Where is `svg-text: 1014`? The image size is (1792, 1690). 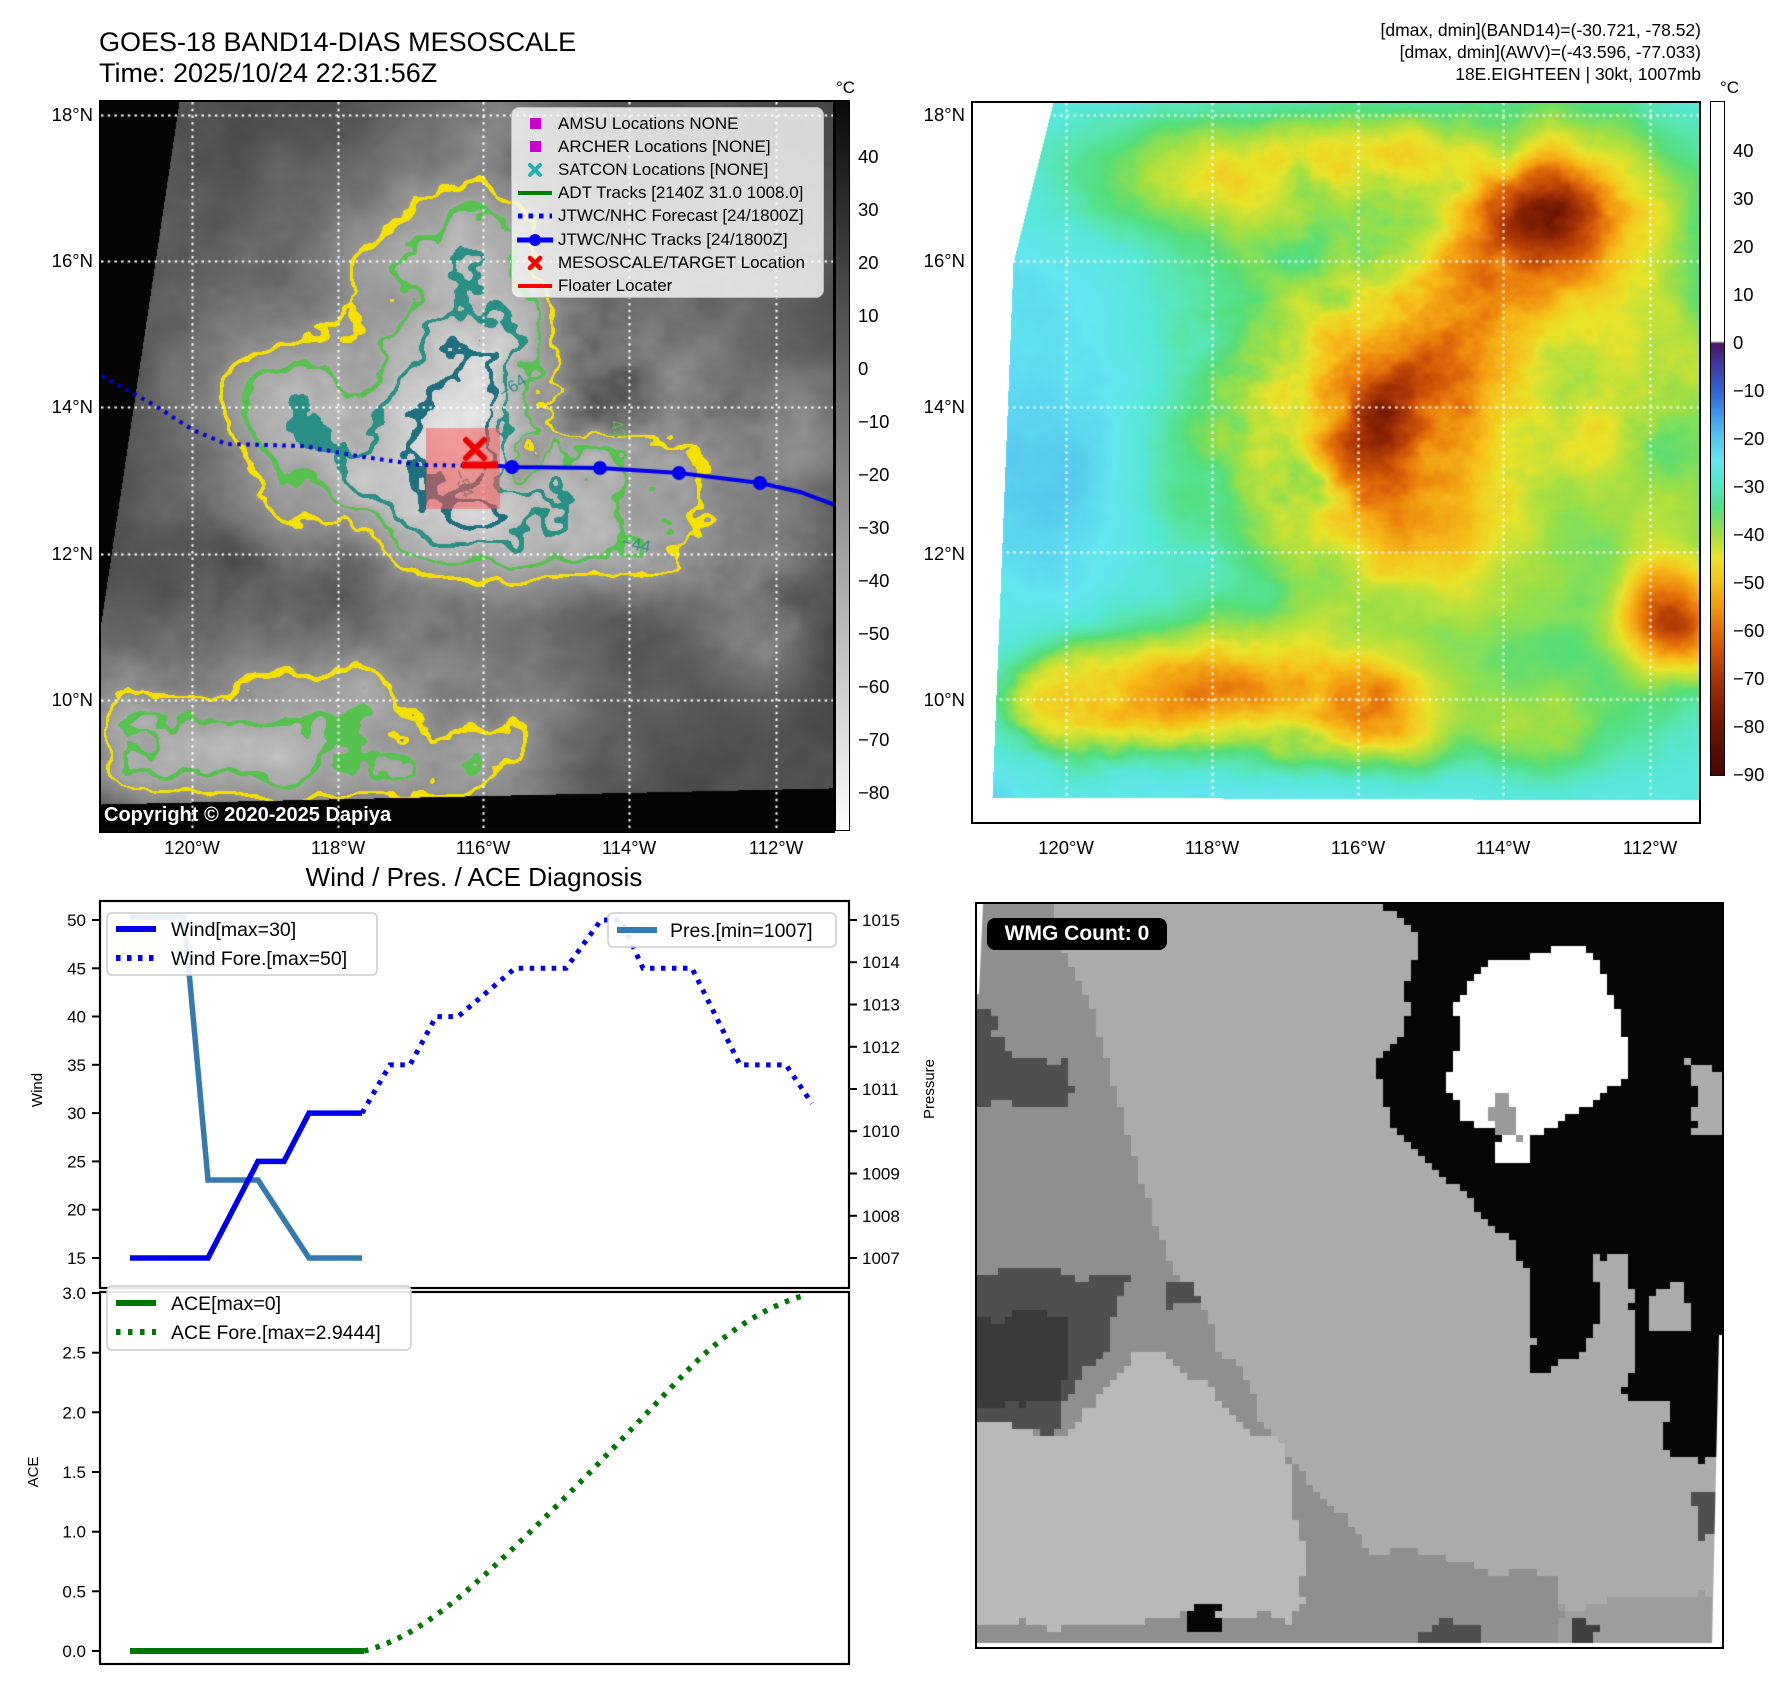
svg-text: 1014 is located at coordinates (881, 962).